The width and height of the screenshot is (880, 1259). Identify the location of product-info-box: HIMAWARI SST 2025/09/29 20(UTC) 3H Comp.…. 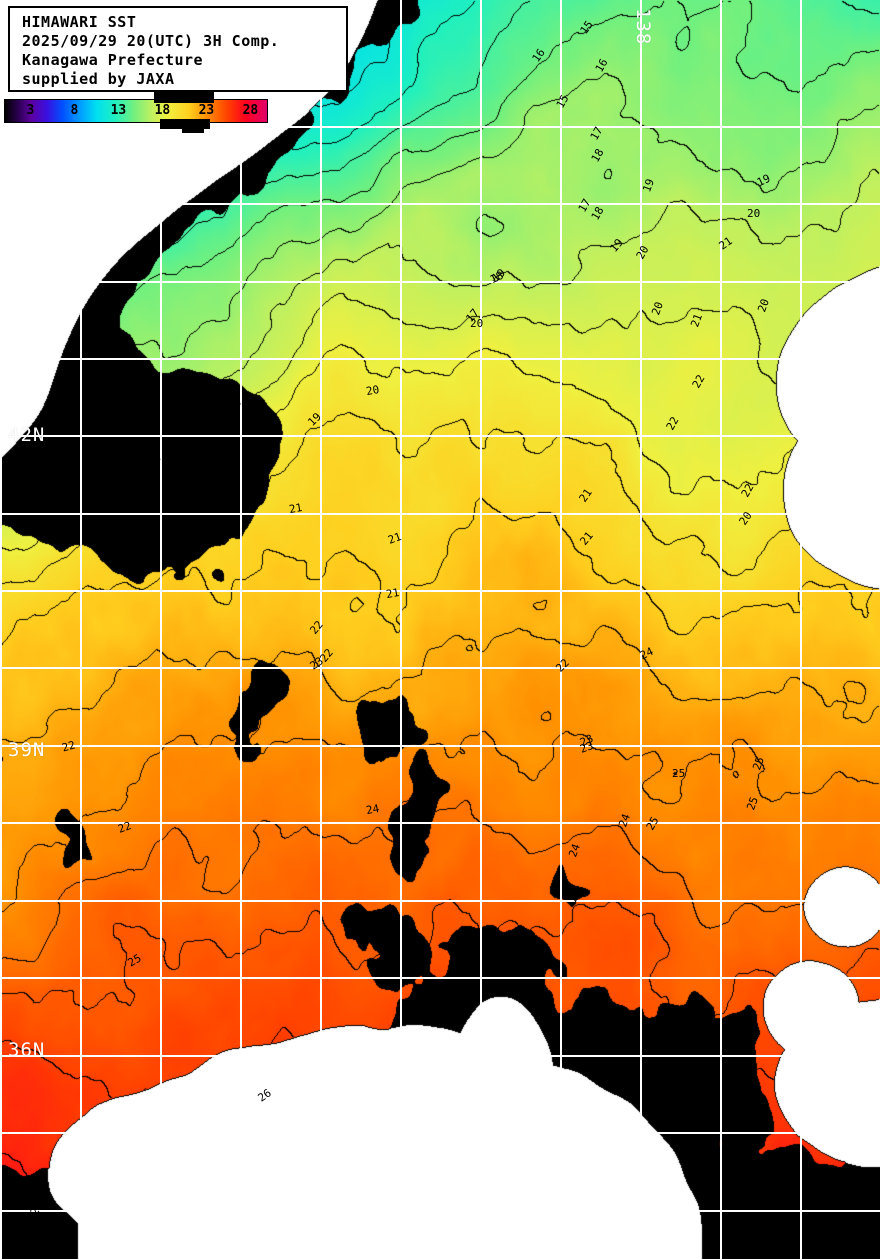
(178, 49).